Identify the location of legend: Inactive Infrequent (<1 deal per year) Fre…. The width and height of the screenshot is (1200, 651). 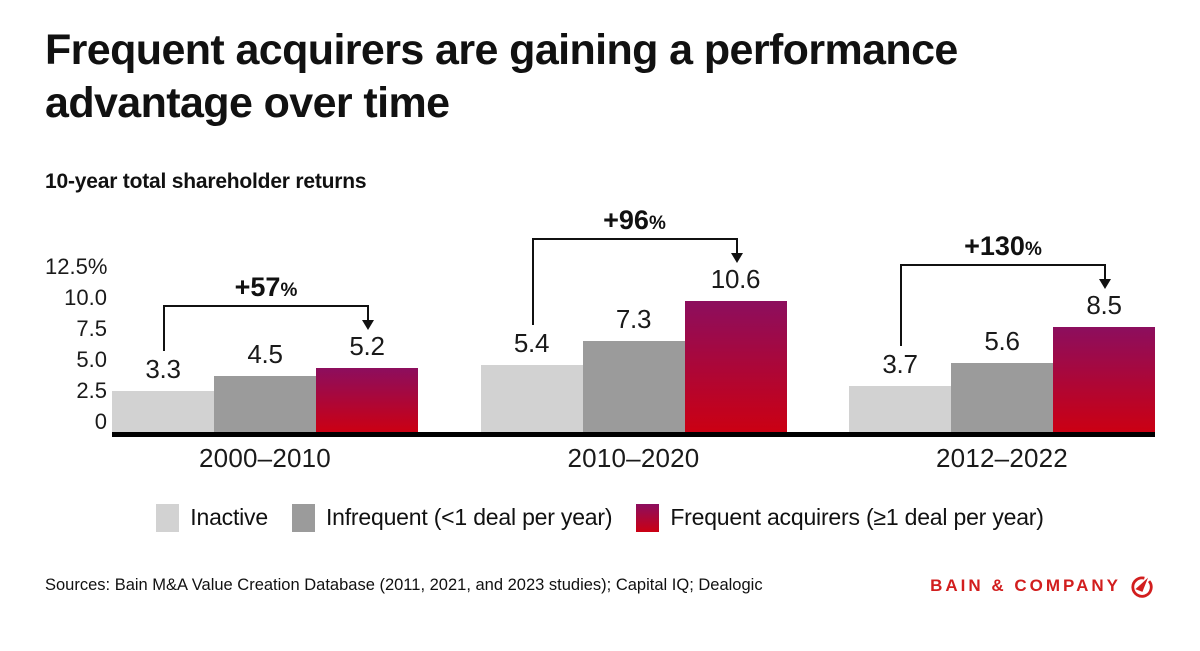
(600, 517).